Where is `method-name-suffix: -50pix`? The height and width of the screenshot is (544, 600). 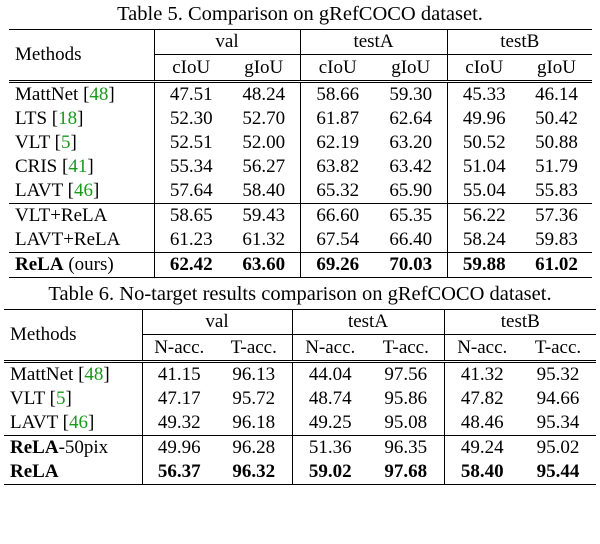
method-name-suffix: -50pix is located at coordinates (83, 447).